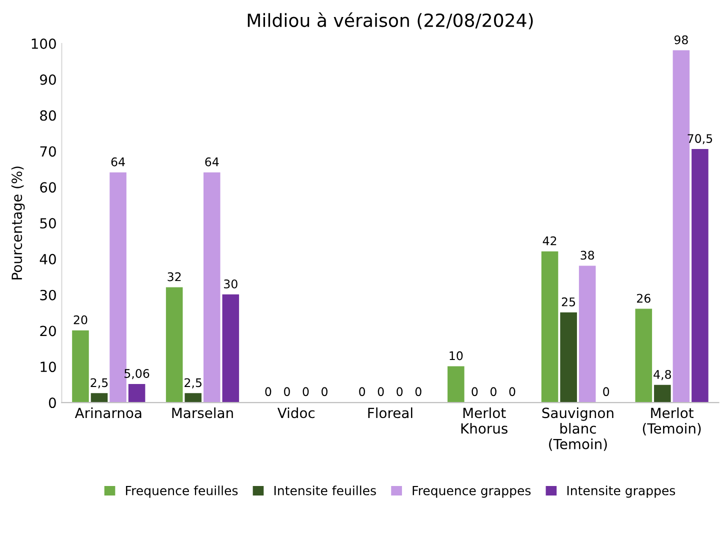 The image size is (726, 544). I want to click on data-label: 30, so click(231, 283).